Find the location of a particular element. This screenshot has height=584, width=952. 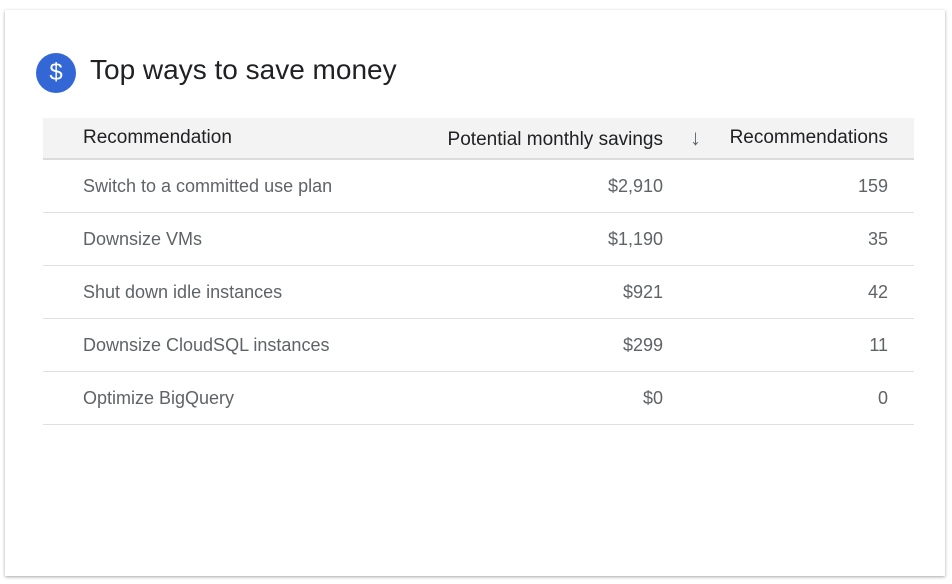

savings-cell: $921 is located at coordinates (518, 292).